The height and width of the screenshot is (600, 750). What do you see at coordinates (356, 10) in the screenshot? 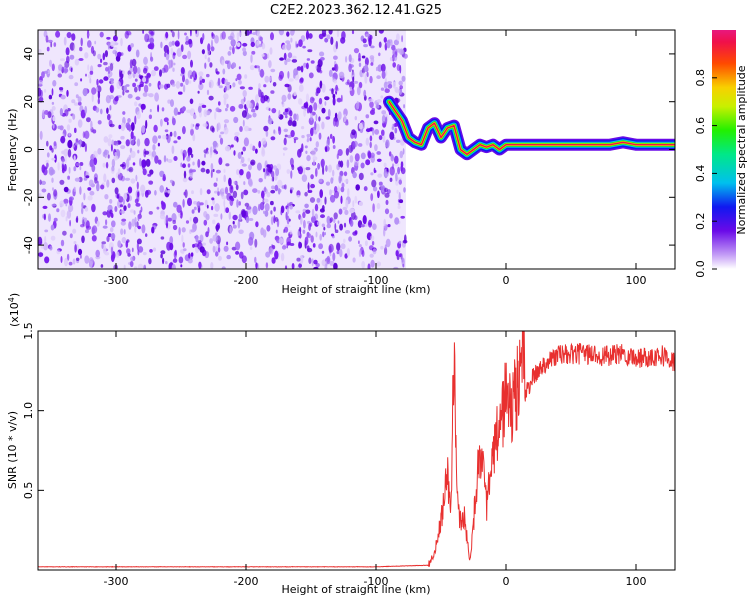
I see `figure-title: C2E2.2023.362.12.41.G25` at bounding box center [356, 10].